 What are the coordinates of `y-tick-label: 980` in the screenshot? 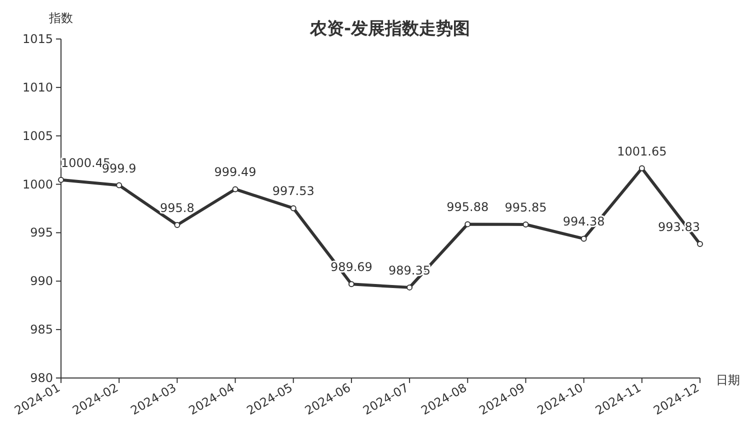 It's located at (41, 378).